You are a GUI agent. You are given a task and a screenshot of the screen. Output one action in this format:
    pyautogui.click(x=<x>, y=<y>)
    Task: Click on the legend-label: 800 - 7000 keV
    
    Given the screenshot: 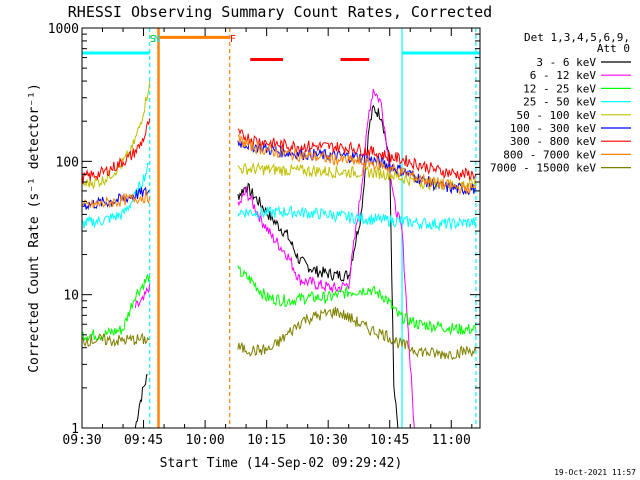 What is the action you would take?
    pyautogui.click(x=549, y=154)
    